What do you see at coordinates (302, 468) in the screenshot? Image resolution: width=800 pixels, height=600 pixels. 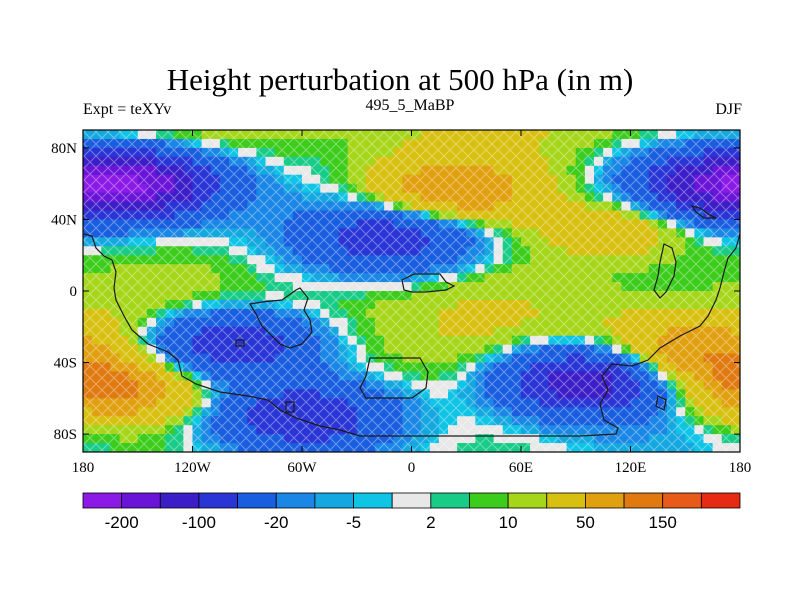 I see `x-tick-label: 60W` at bounding box center [302, 468].